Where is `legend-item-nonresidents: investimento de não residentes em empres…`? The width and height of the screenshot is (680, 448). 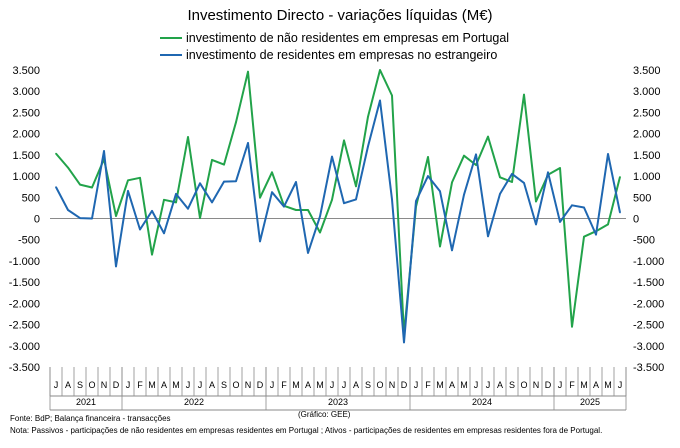 legend-item-nonresidents: investimento de não residentes em empres… is located at coordinates (334, 38).